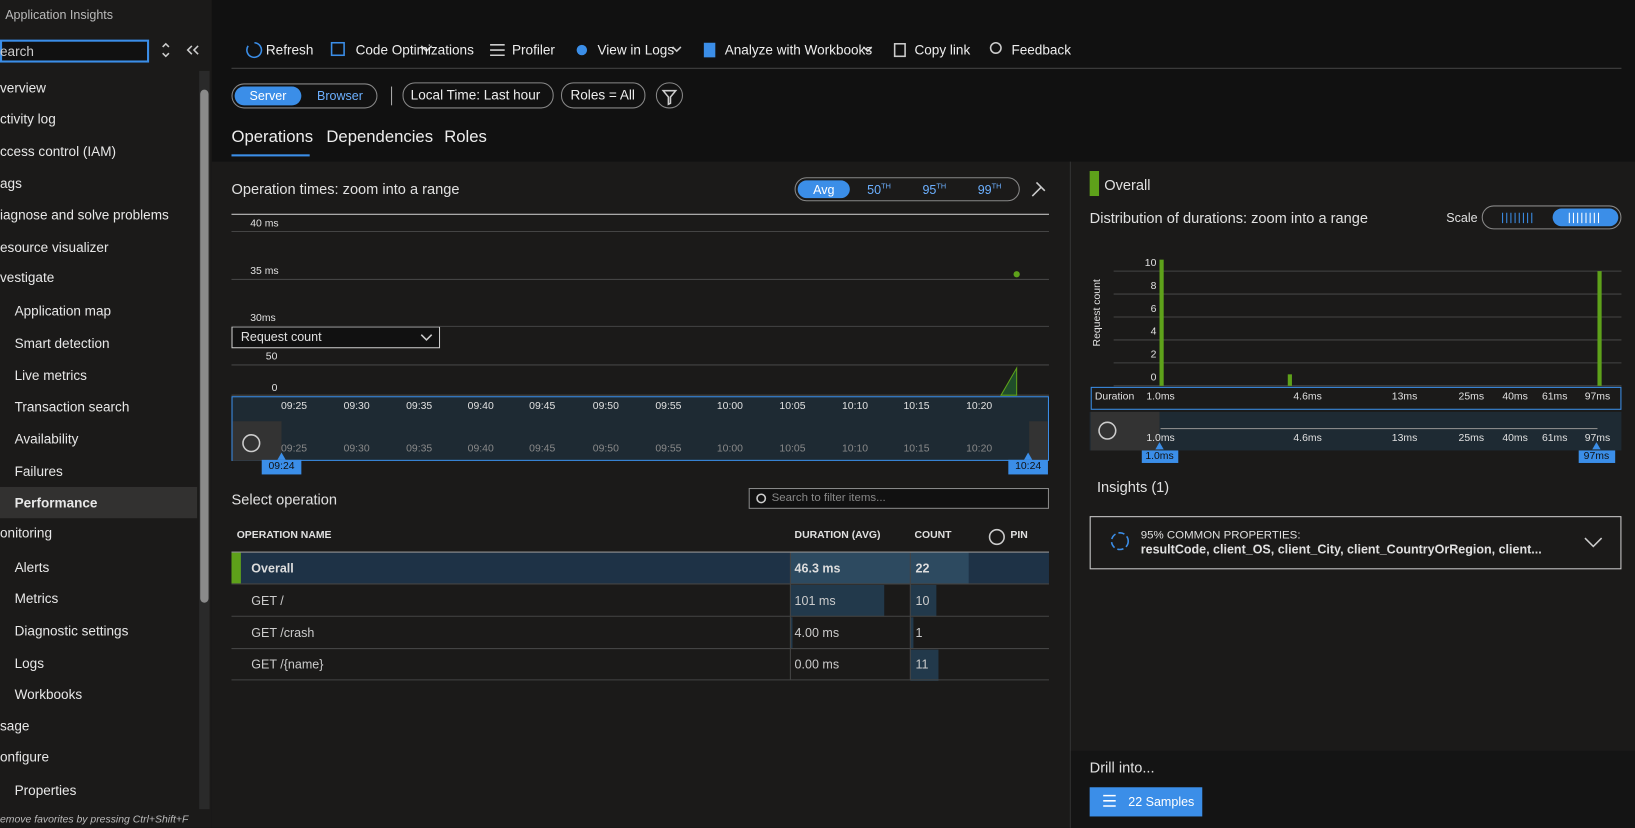 The image size is (1635, 828). What do you see at coordinates (1161, 802) in the screenshot?
I see `samples-button-label: 22 Samples` at bounding box center [1161, 802].